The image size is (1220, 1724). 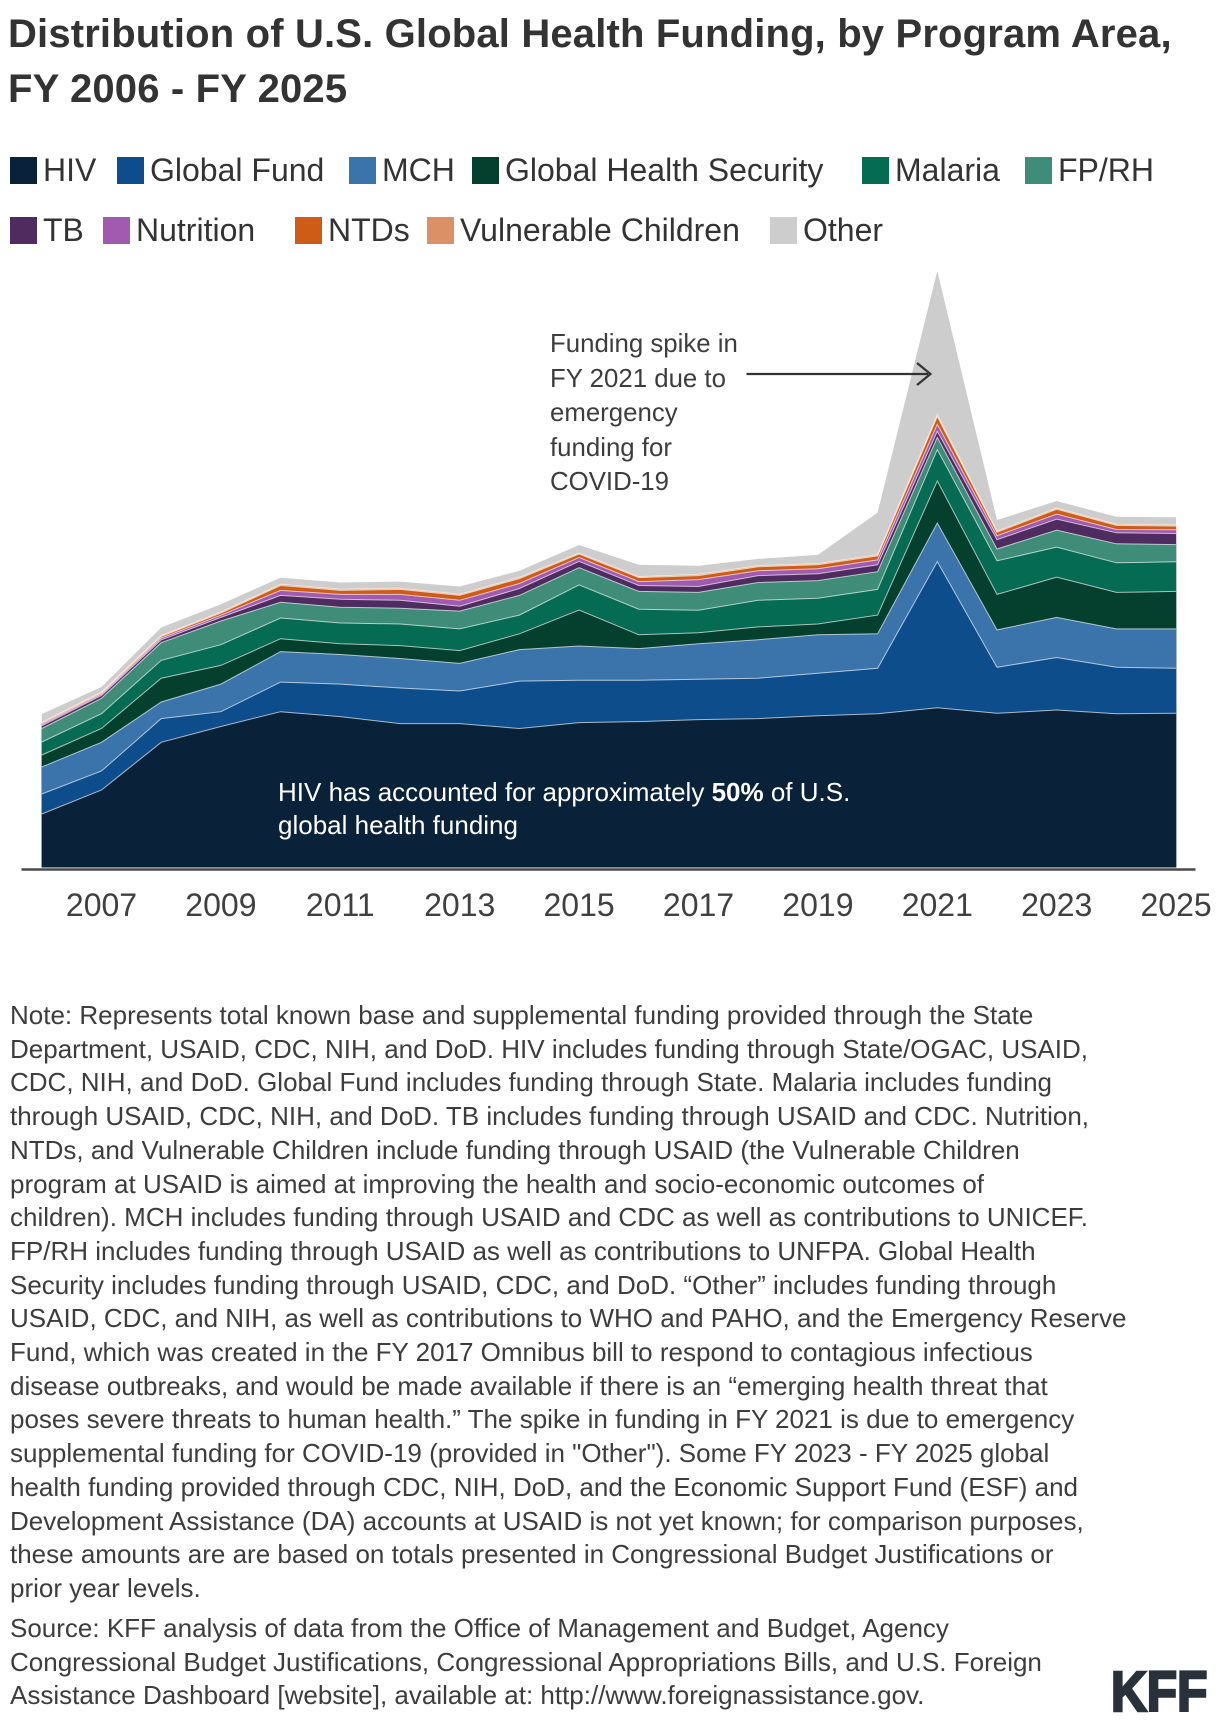 What do you see at coordinates (1056, 905) in the screenshot?
I see `svg-text: 2023` at bounding box center [1056, 905].